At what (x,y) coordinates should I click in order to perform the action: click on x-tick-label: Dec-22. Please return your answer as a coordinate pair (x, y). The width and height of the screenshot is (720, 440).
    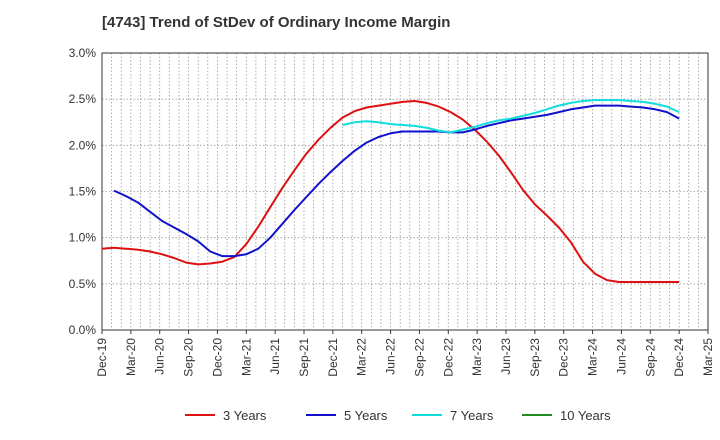
    Looking at the image, I should click on (448, 357).